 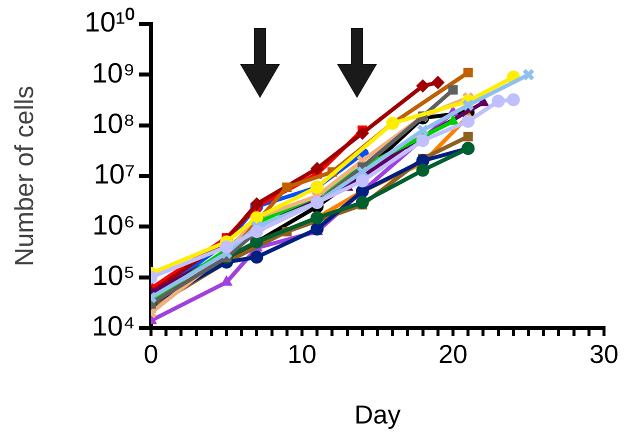 What do you see at coordinates (151, 353) in the screenshot?
I see `x-tick-label: 0` at bounding box center [151, 353].